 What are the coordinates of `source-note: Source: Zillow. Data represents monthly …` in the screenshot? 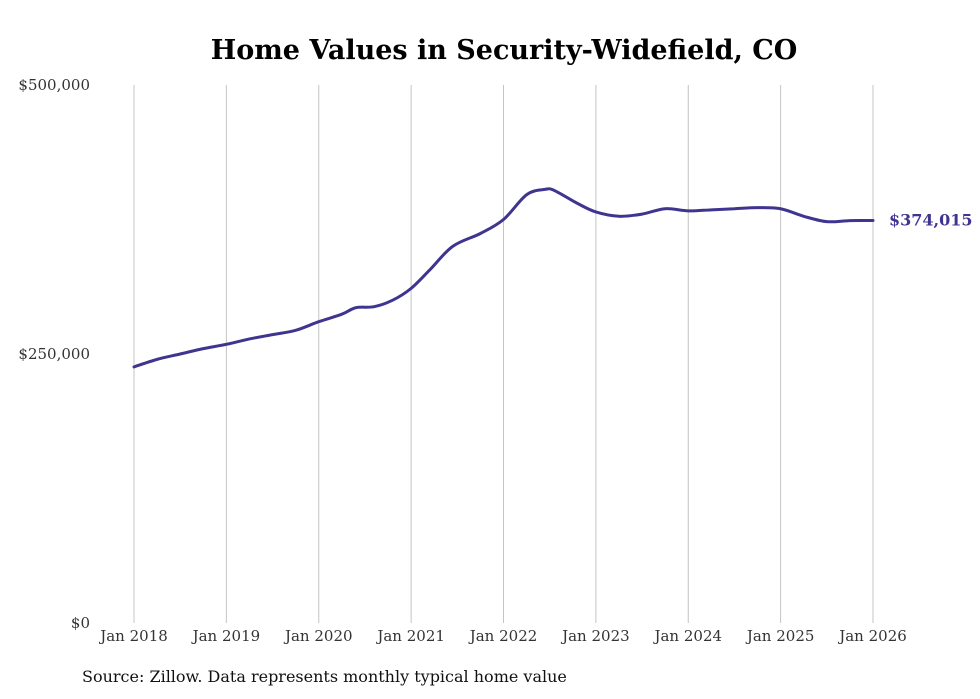 It's located at (324, 676).